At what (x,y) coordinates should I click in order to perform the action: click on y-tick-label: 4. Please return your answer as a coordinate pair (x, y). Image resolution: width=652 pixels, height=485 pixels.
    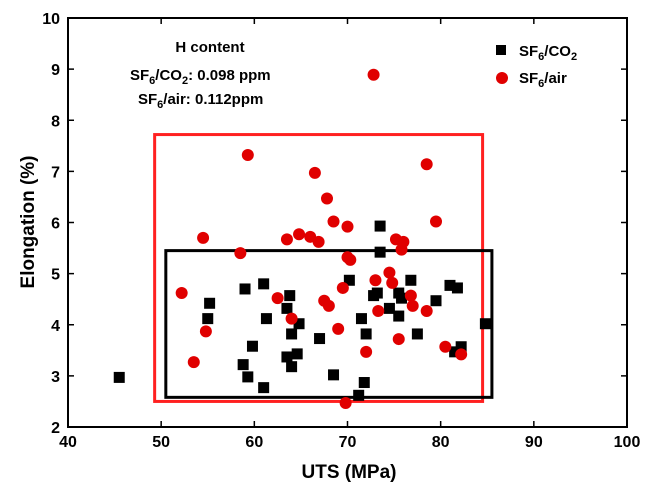
    Looking at the image, I should click on (55, 326).